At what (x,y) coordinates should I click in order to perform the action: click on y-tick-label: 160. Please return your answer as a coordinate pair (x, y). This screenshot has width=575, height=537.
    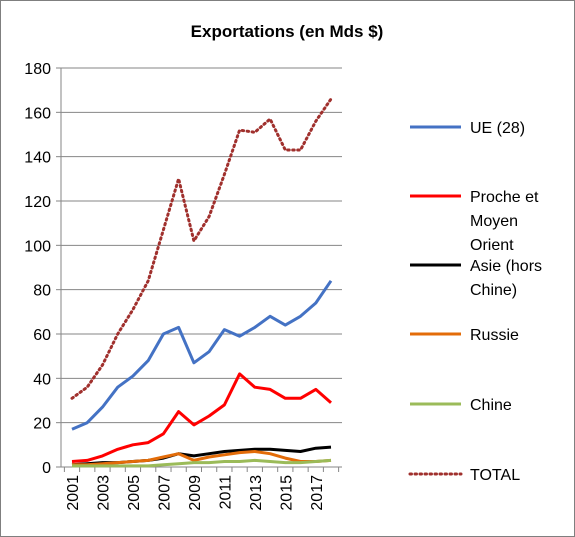
    Looking at the image, I should click on (37, 113).